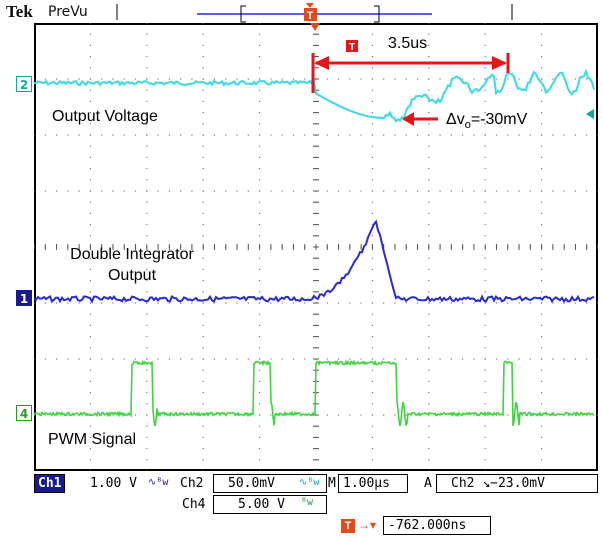 This screenshot has width=603, height=538. What do you see at coordinates (428, 483) in the screenshot?
I see `trigger-tag: A` at bounding box center [428, 483].